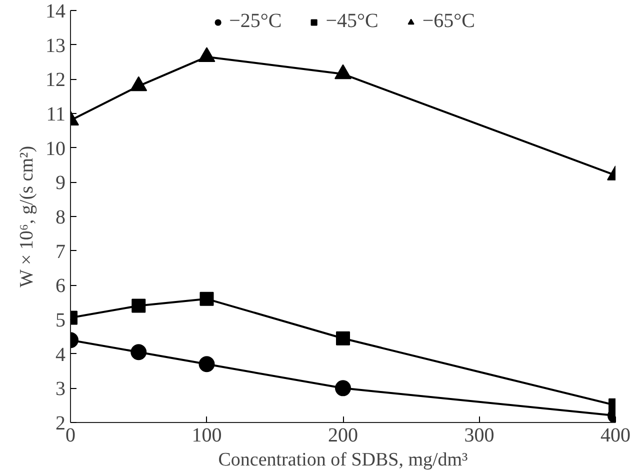 The width and height of the screenshot is (640, 473). Describe the element at coordinates (479, 435) in the screenshot. I see `x-tick-label: 300` at that location.